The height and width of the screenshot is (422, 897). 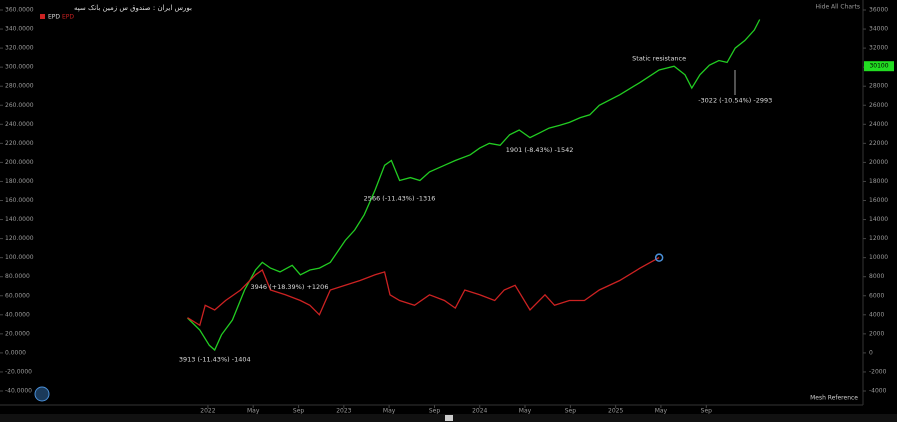 I want to click on y-tick-label: 180.0000, so click(x=19, y=181).